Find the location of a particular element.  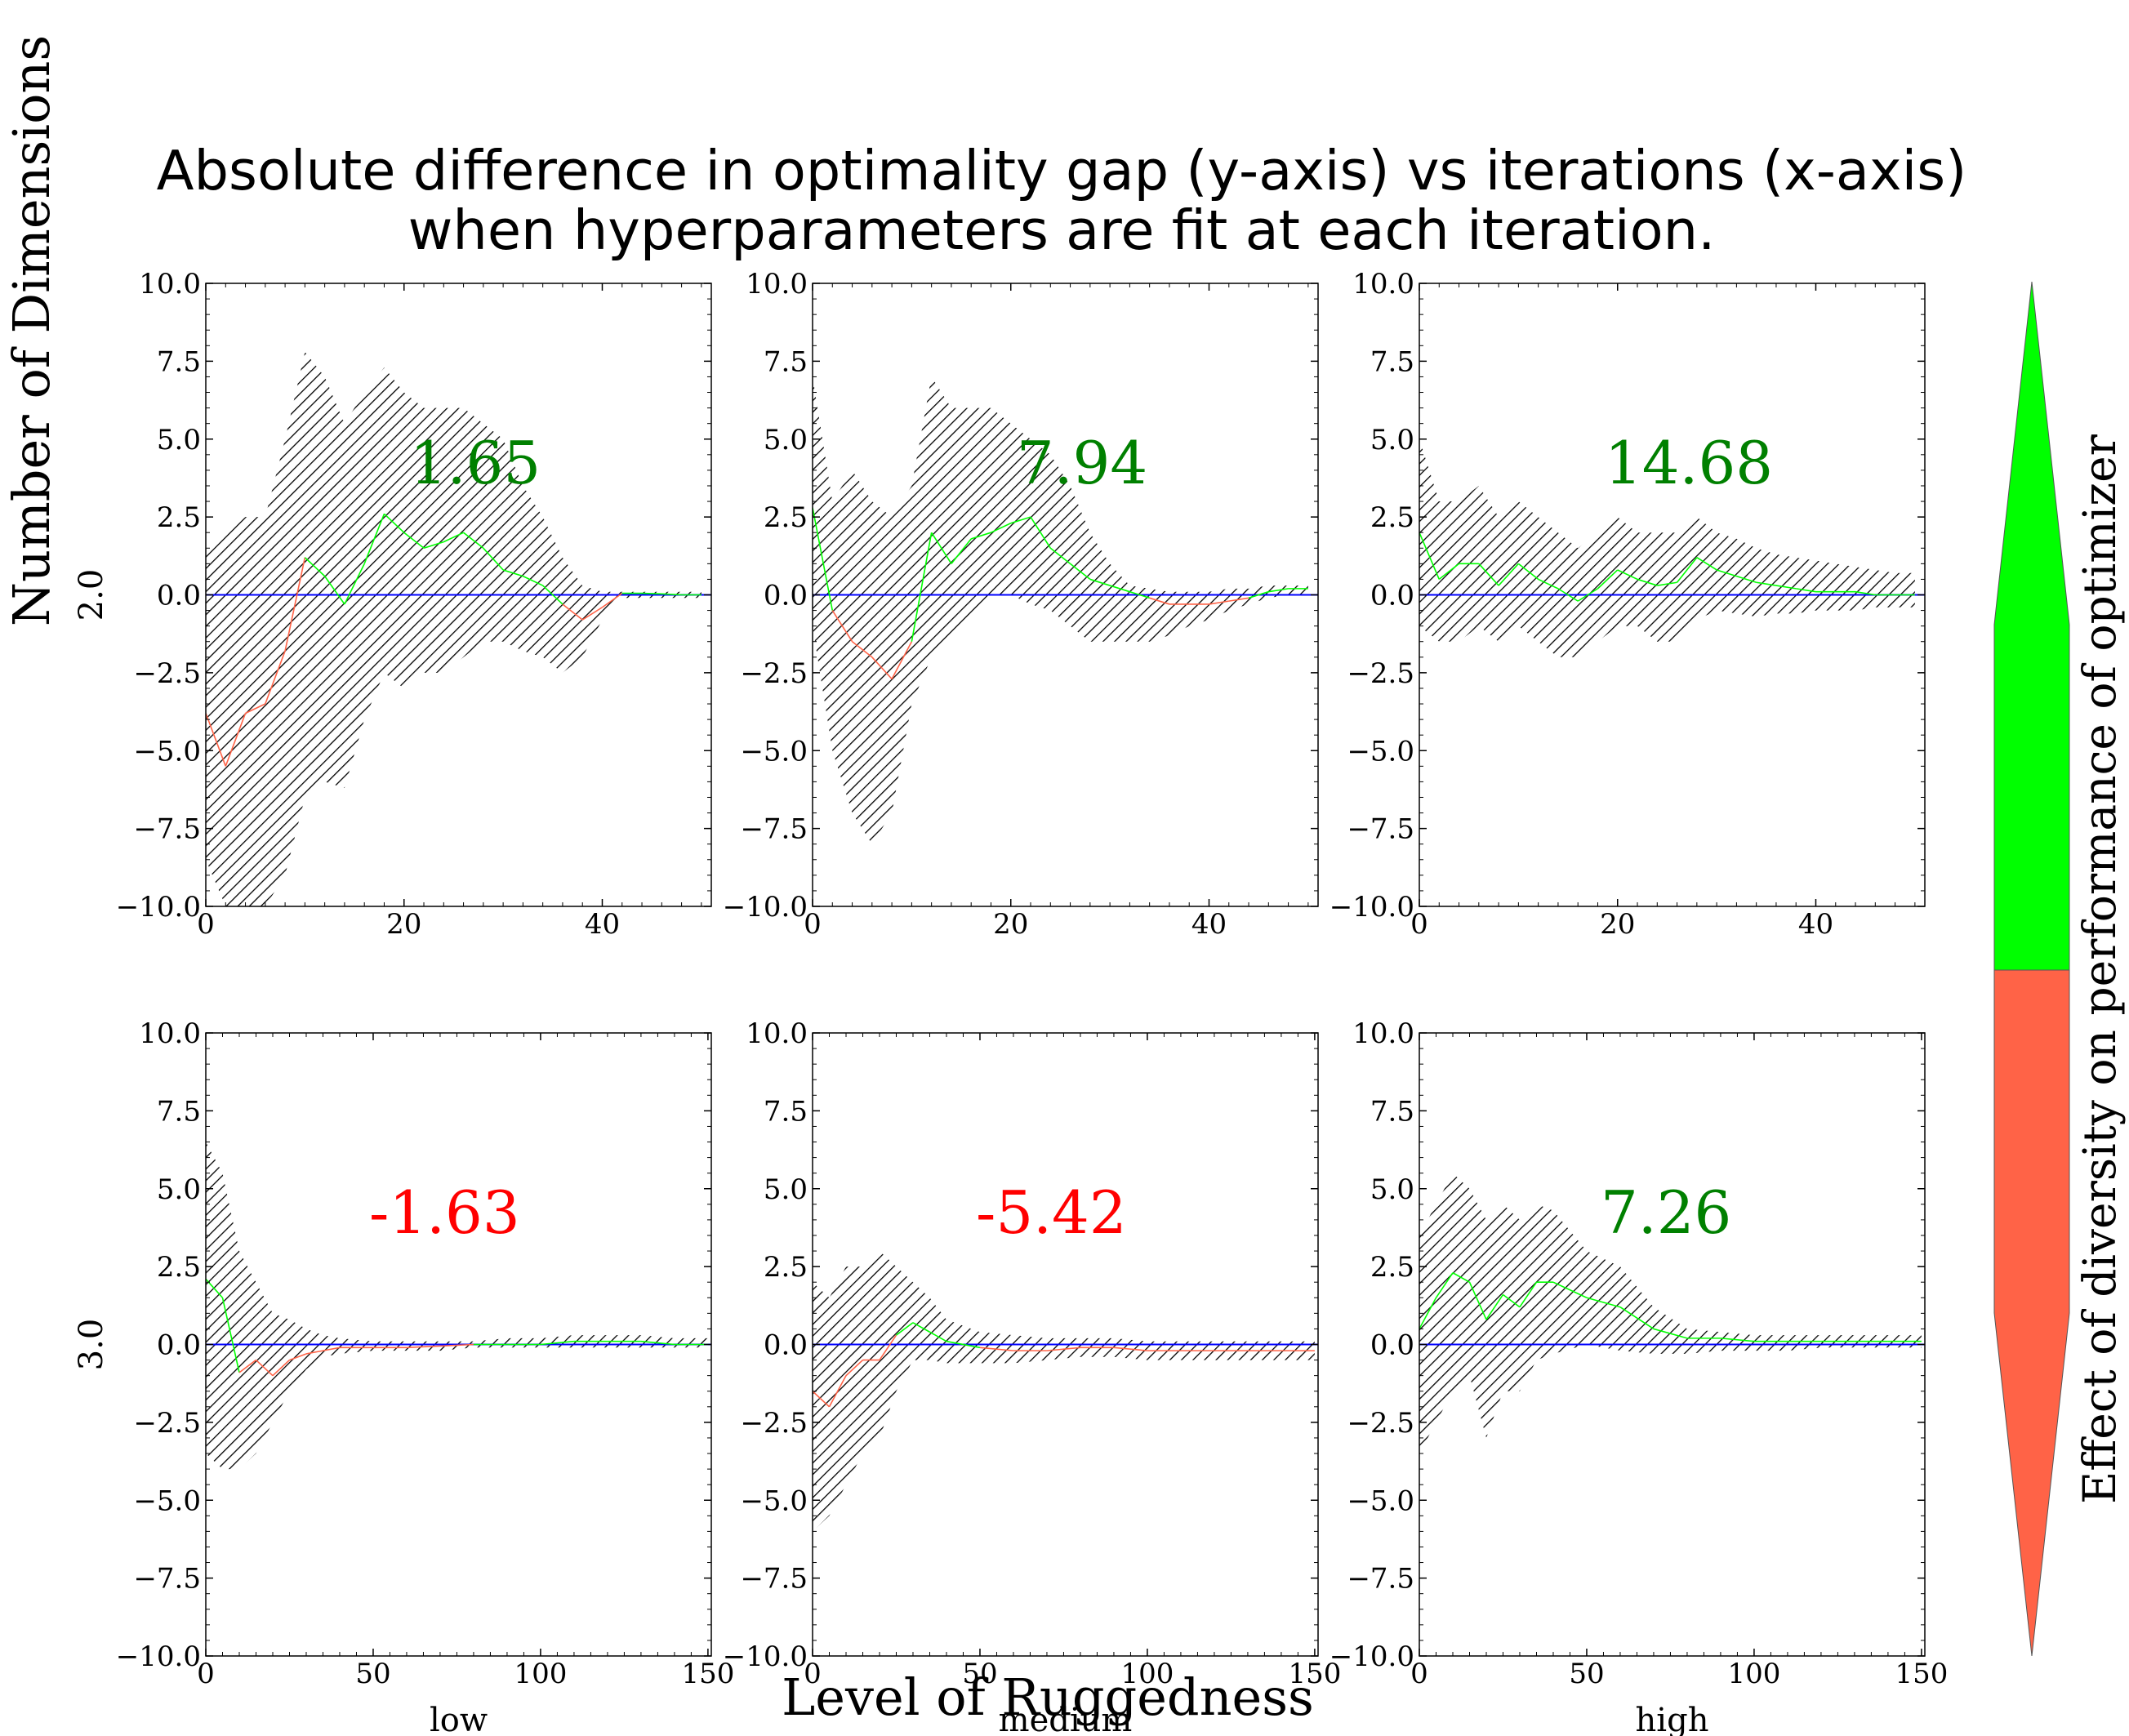

y-tick-label: −10.0 is located at coordinates (765, 907).